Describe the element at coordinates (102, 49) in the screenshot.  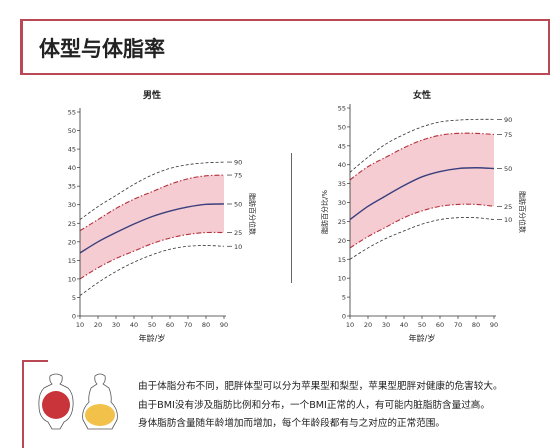
I see `page-title: 体型与体脂率` at that location.